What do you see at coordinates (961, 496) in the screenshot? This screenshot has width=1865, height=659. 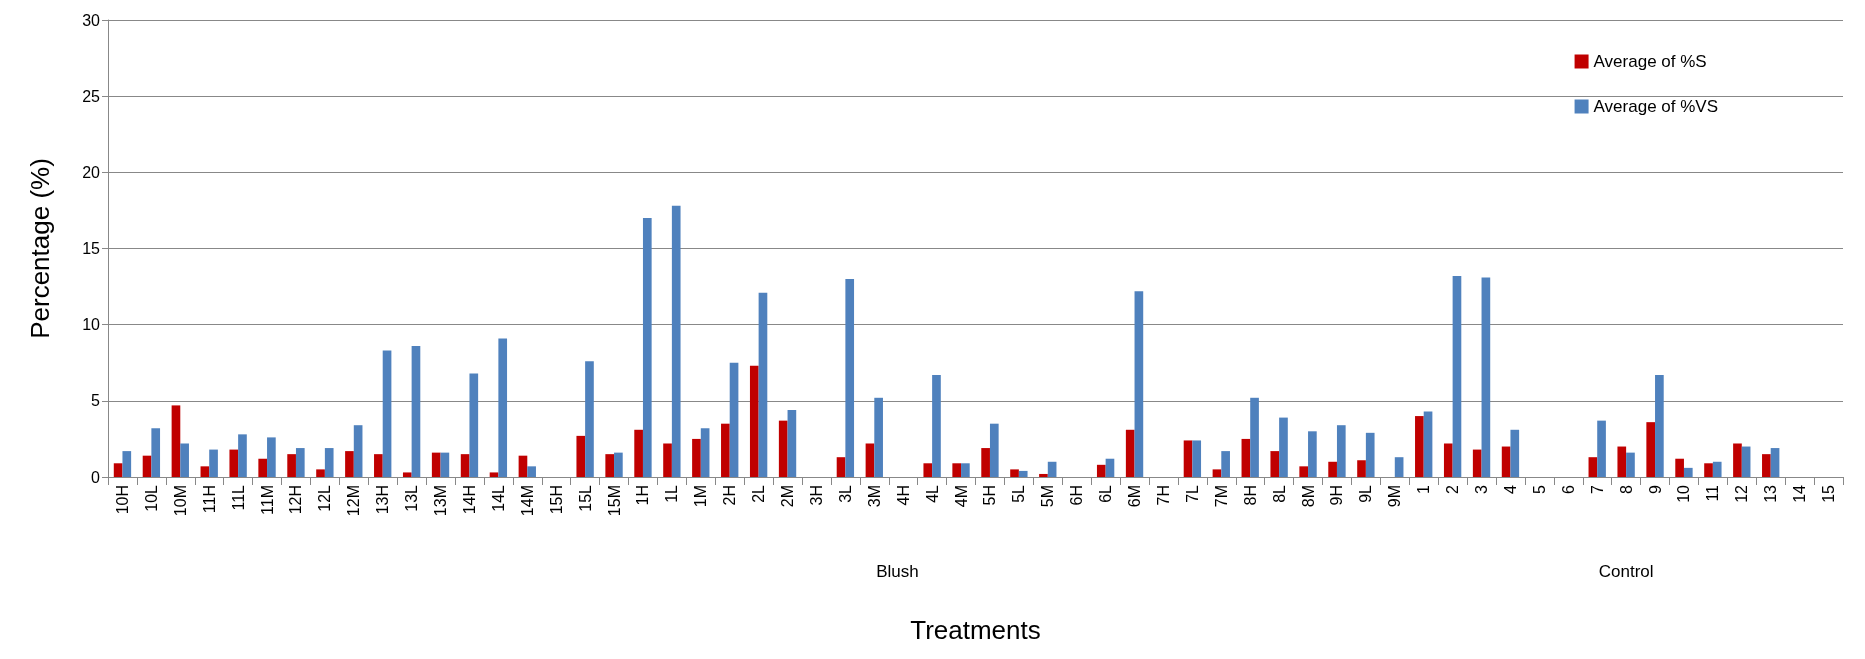 I see `x-tick-label: 4M` at bounding box center [961, 496].